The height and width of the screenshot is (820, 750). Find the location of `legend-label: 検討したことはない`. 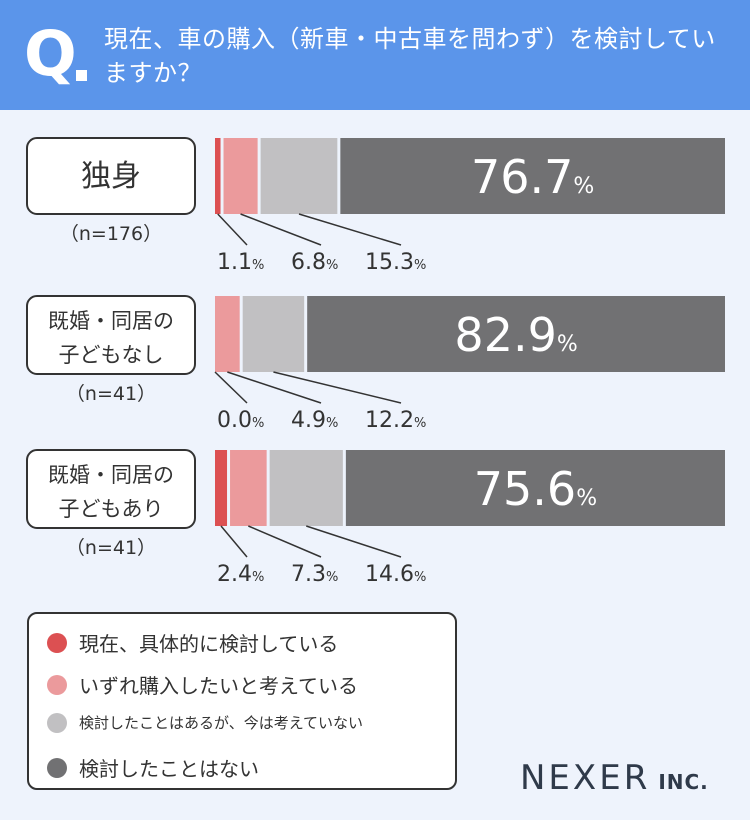

legend-label: 検討したことはない is located at coordinates (169, 769).